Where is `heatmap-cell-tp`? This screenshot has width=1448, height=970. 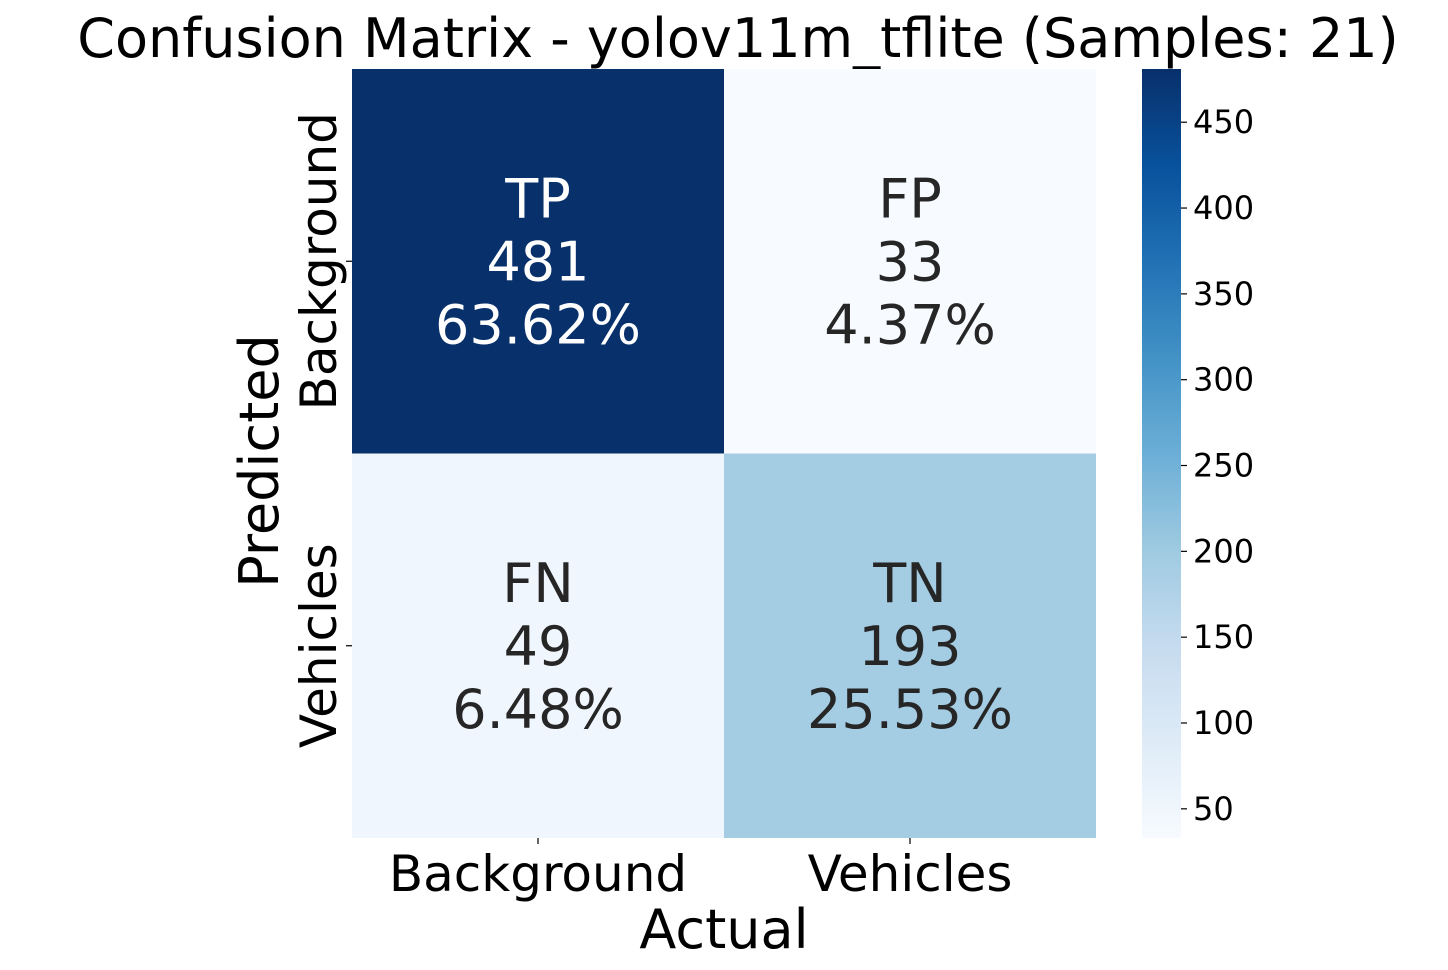 heatmap-cell-tp is located at coordinates (538, 261).